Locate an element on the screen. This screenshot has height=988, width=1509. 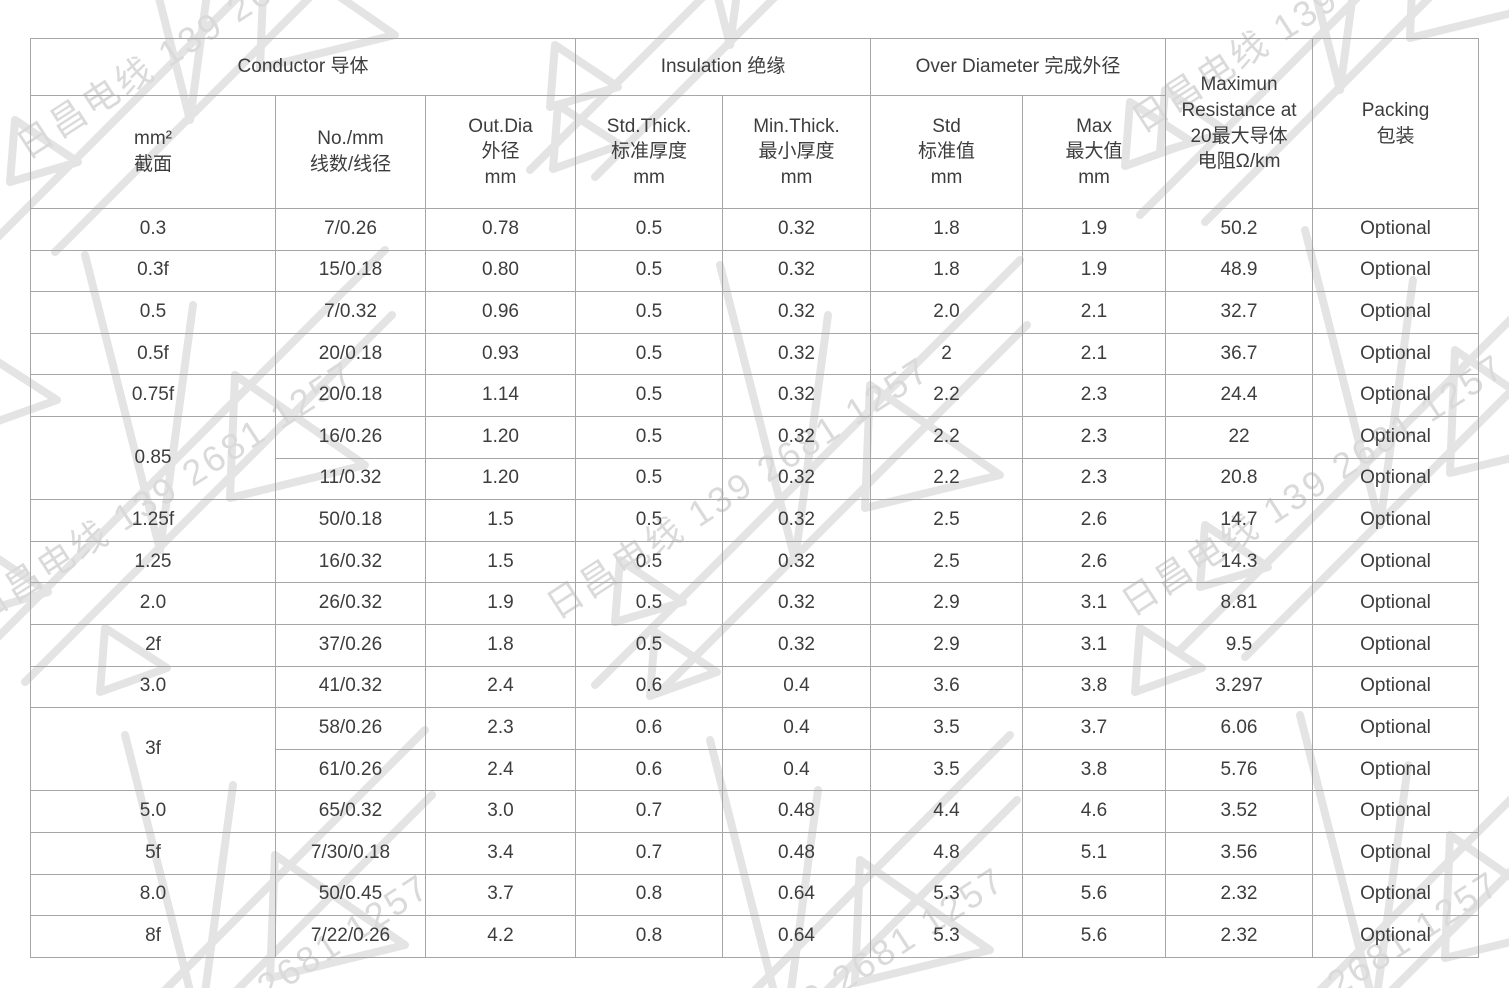
table-cell: 3.7 is located at coordinates (1094, 728).